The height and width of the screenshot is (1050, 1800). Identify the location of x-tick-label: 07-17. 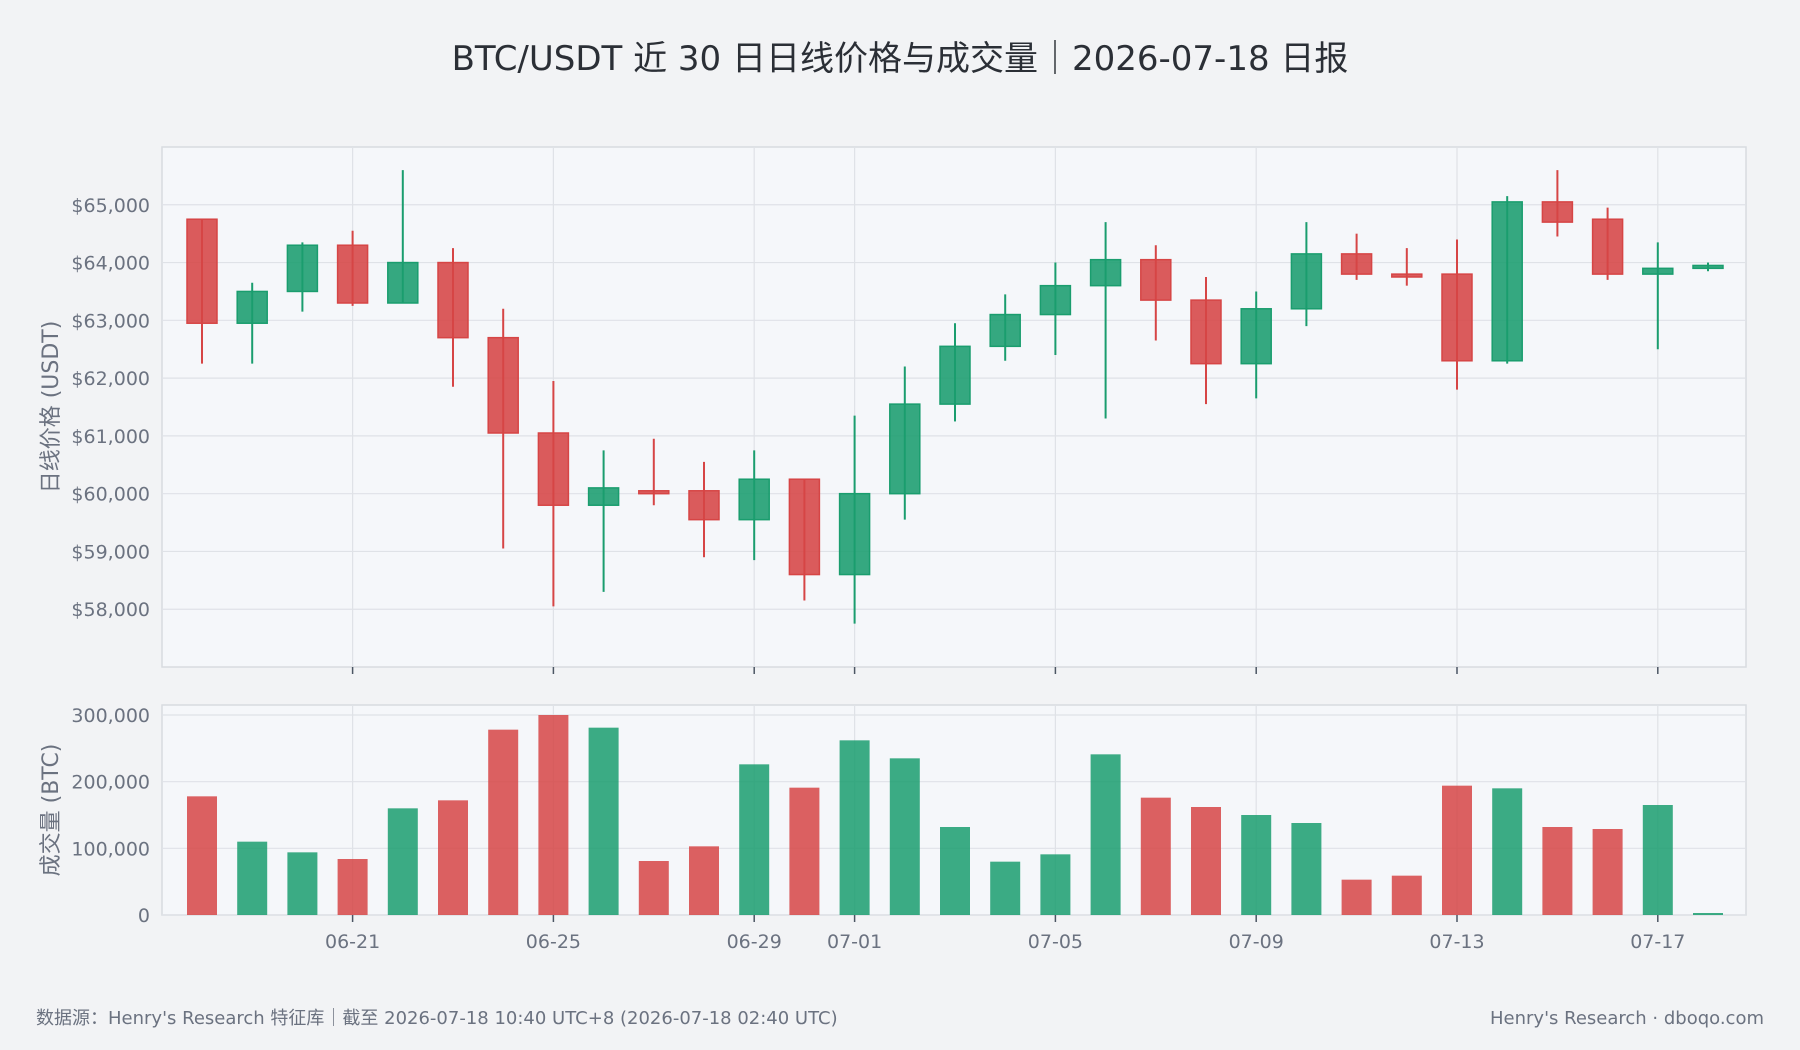
(1657, 942).